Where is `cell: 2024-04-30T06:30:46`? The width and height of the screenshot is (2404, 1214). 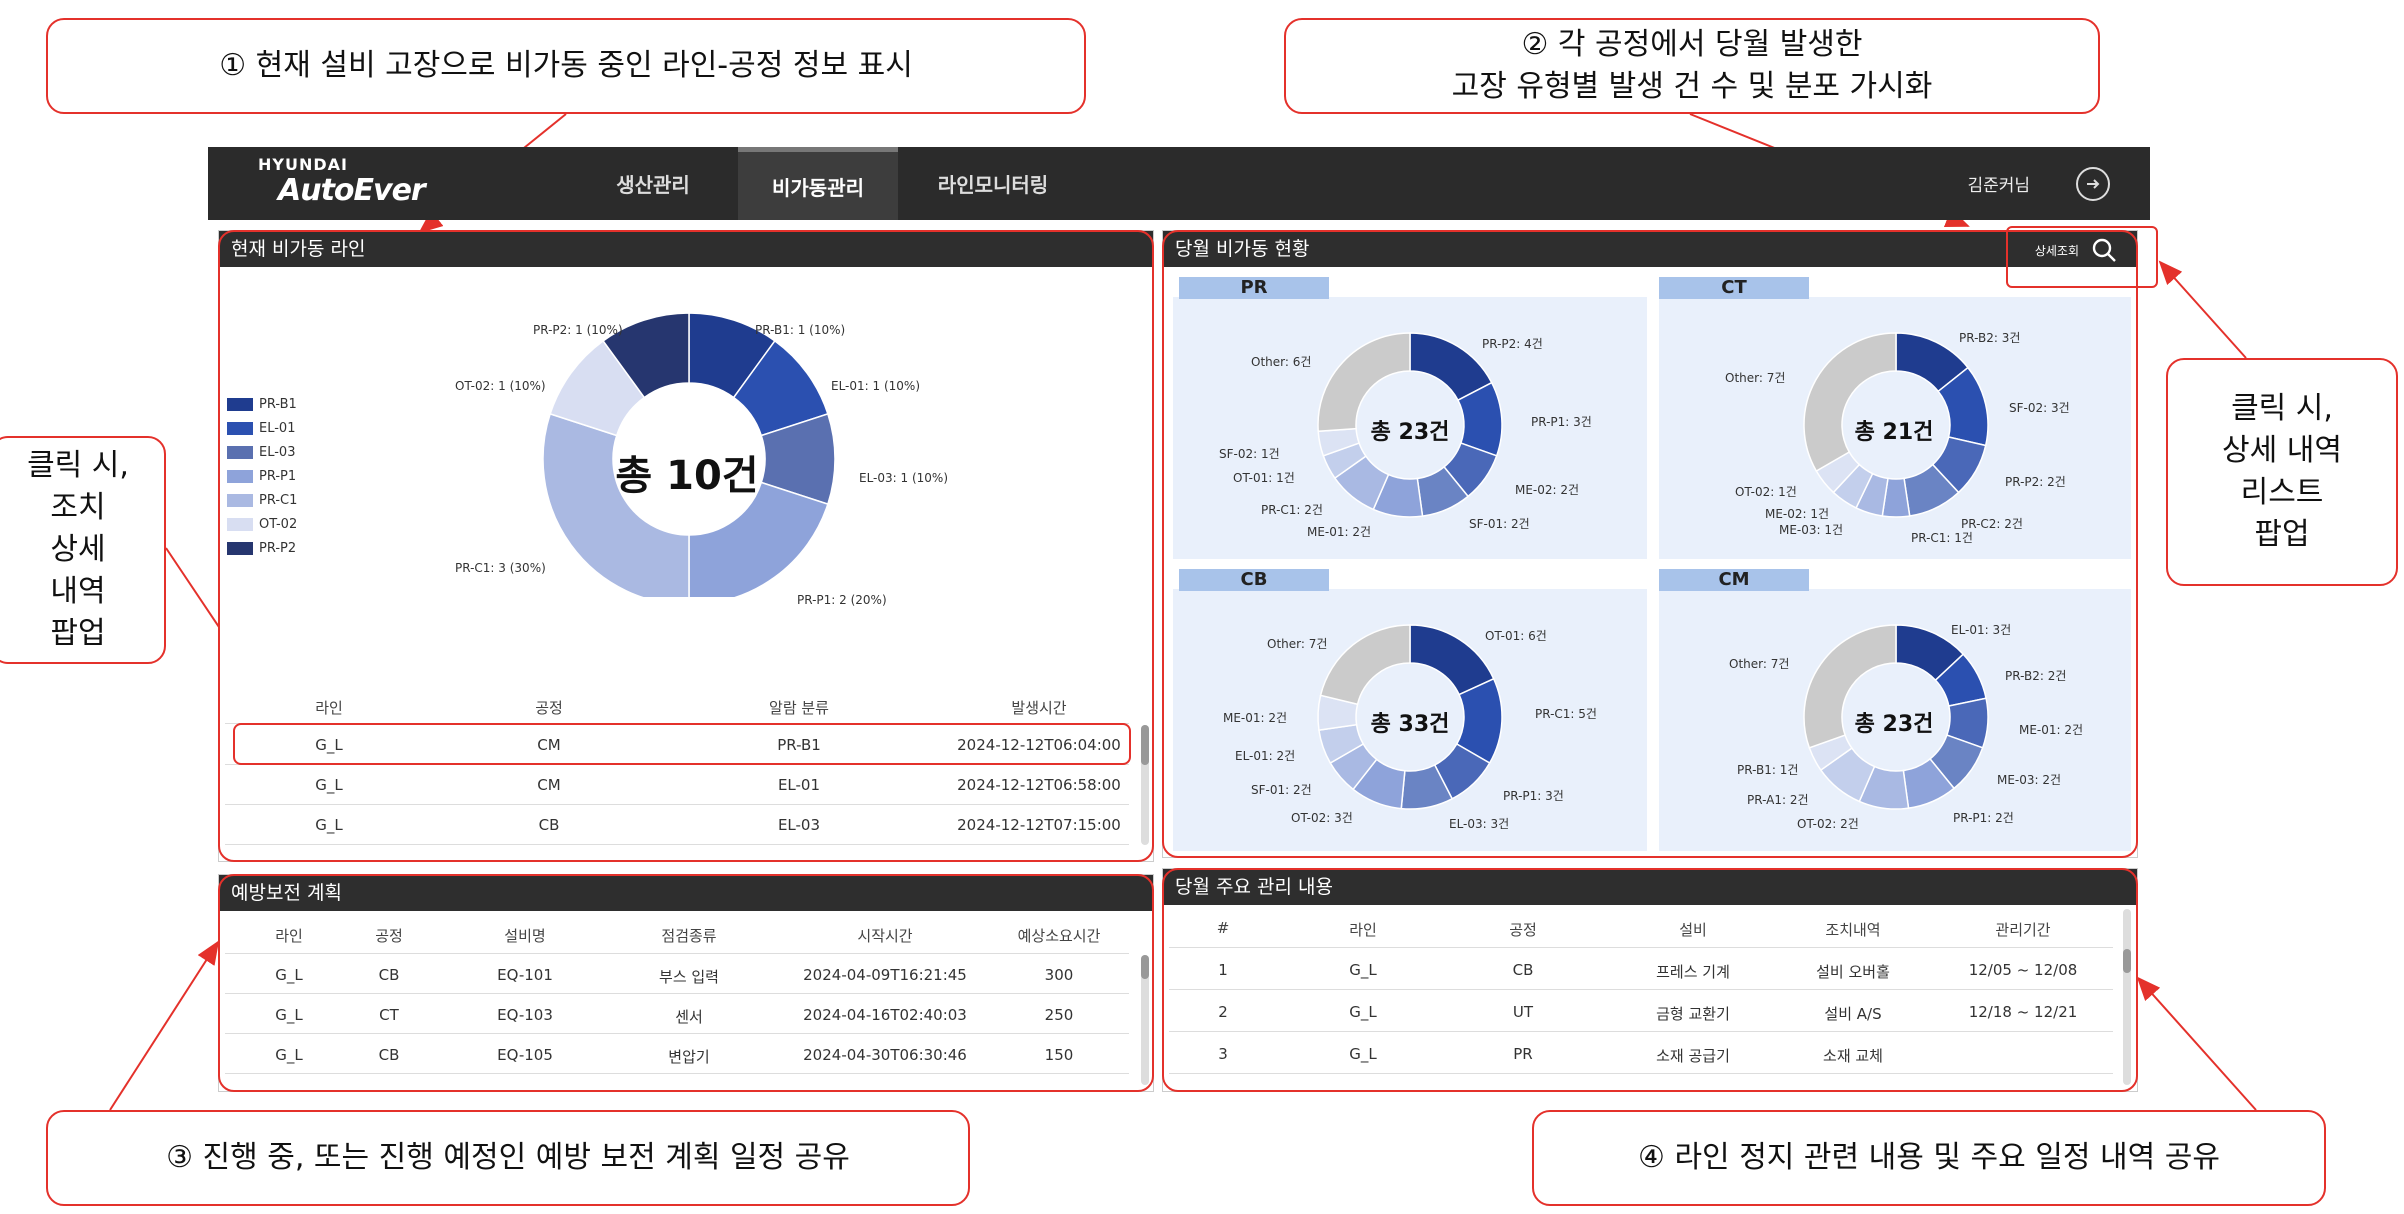 cell: 2024-04-30T06:30:46 is located at coordinates (885, 1055).